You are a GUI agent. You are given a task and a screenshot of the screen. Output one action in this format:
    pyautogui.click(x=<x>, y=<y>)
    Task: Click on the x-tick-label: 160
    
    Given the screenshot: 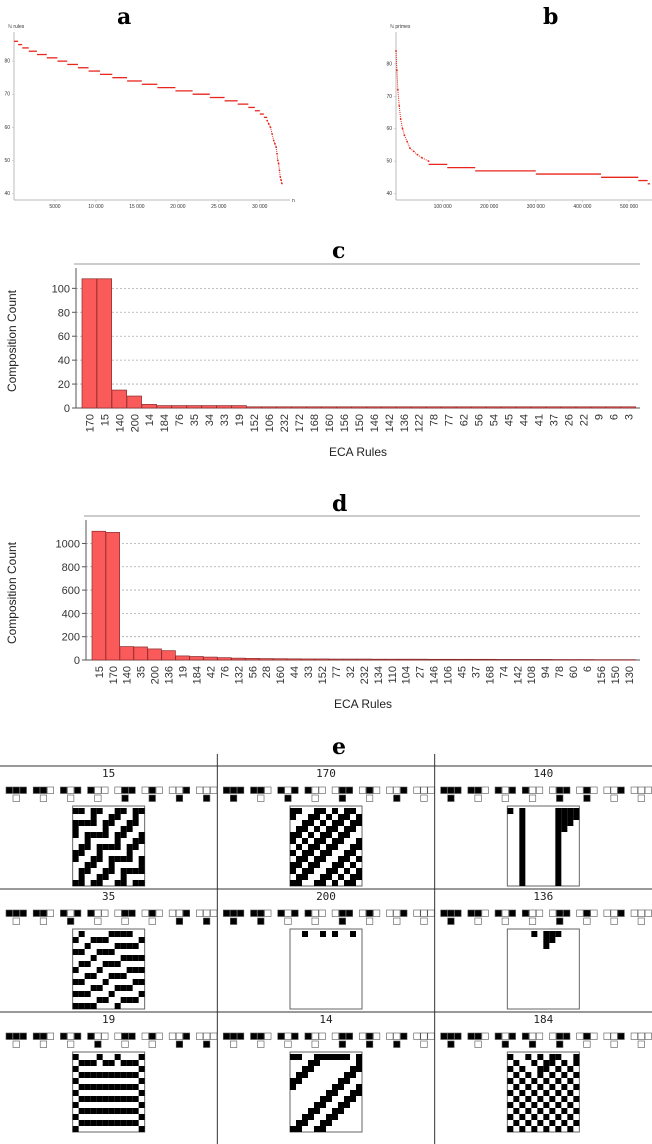 What is the action you would take?
    pyautogui.click(x=281, y=675)
    